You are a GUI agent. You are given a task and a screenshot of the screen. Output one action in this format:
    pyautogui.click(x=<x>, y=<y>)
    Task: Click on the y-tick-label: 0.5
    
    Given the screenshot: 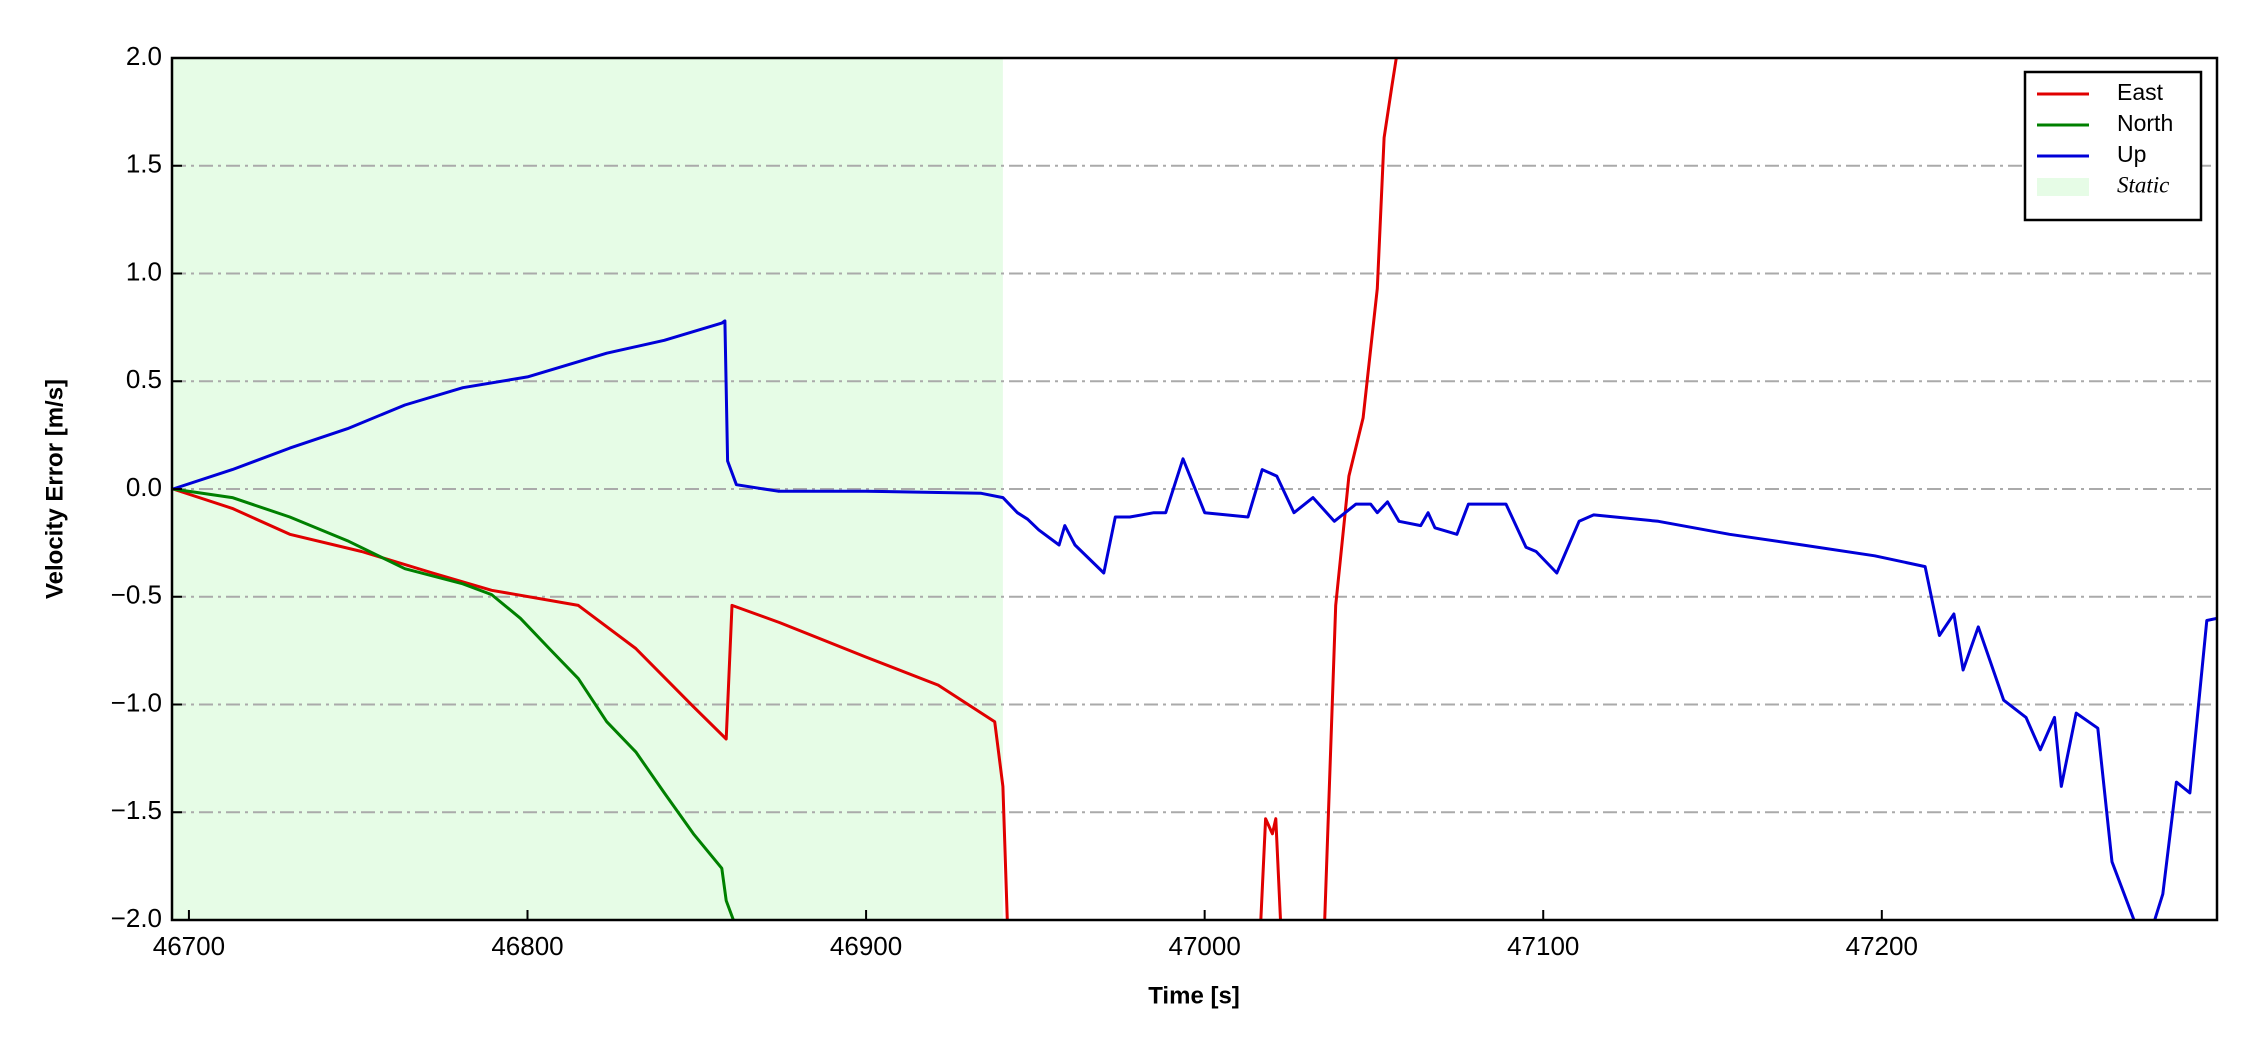 What is the action you would take?
    pyautogui.click(x=144, y=379)
    